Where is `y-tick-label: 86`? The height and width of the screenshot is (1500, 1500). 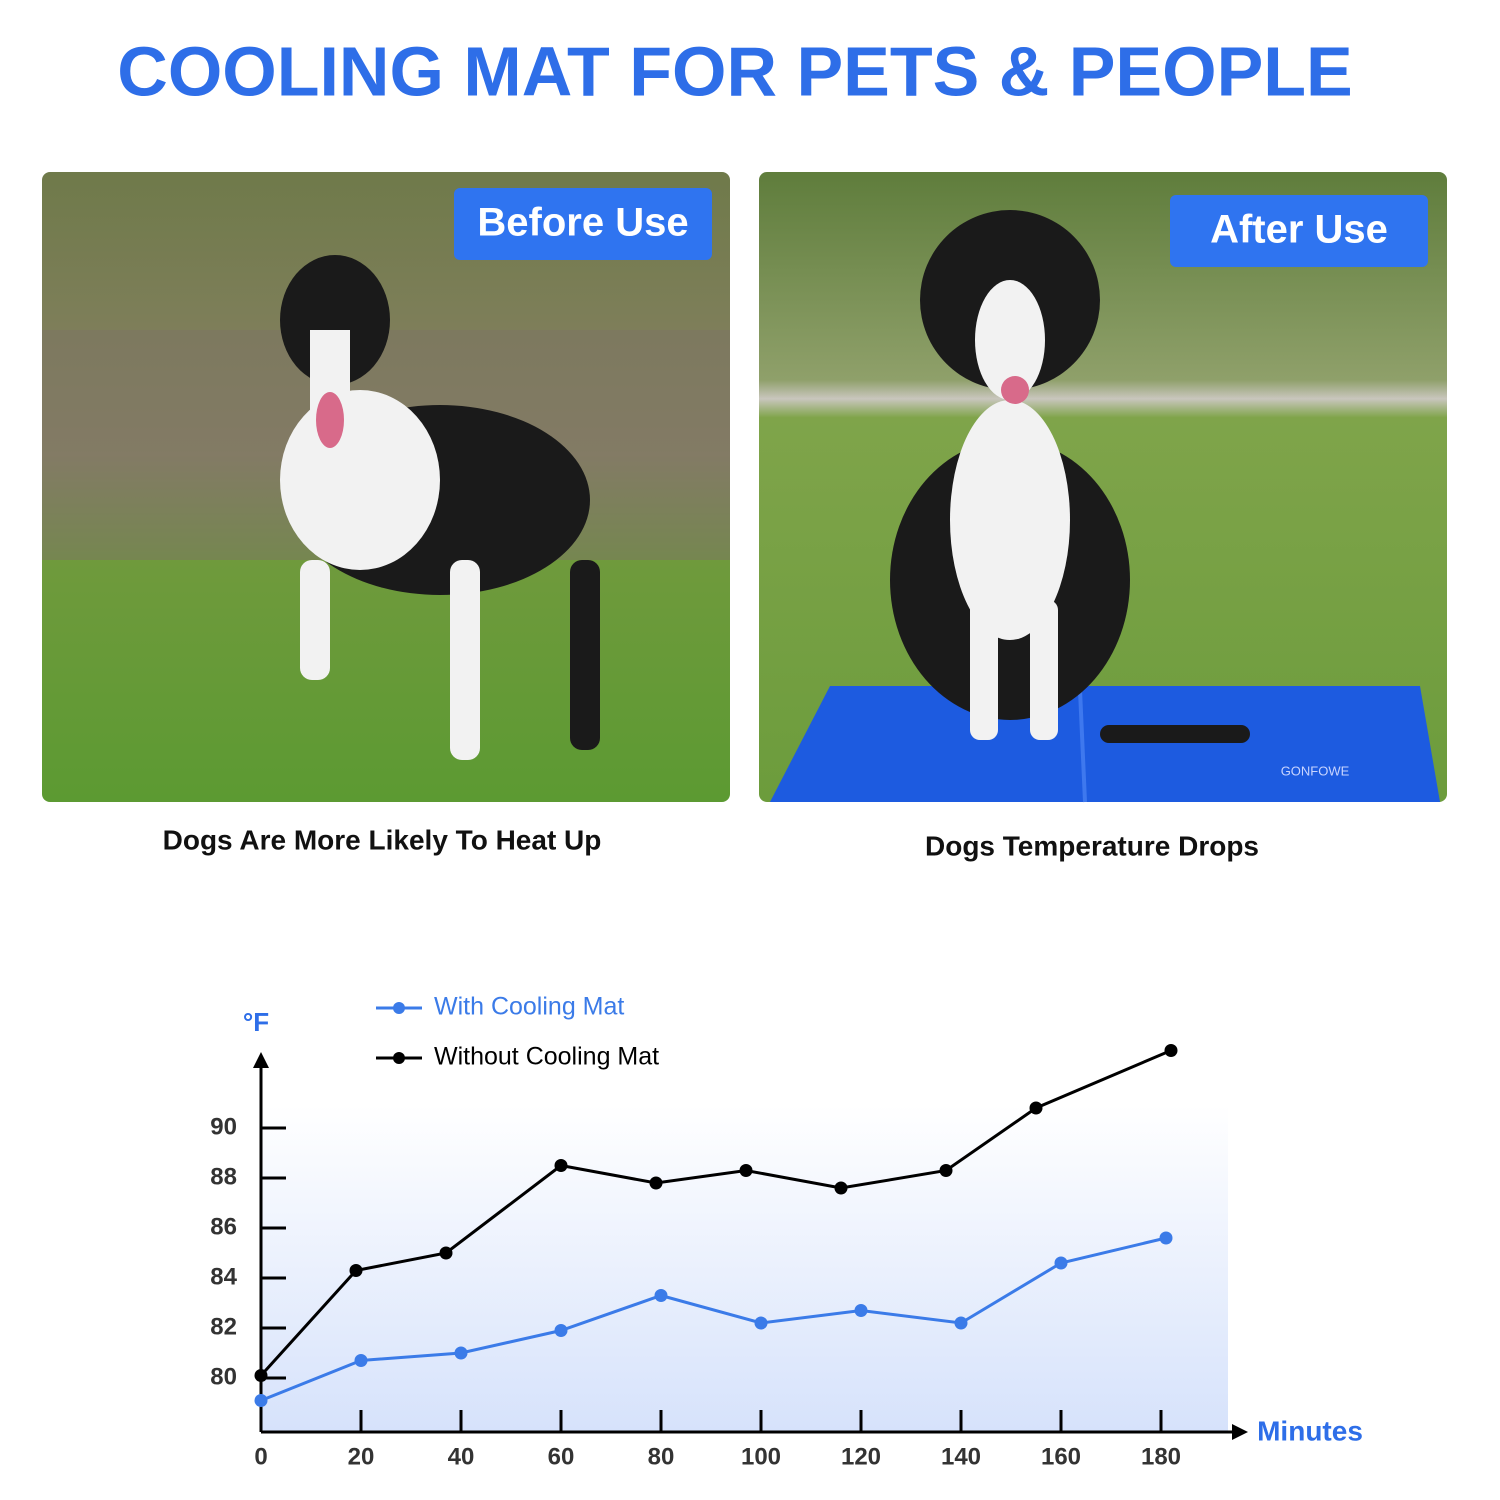
y-tick-label: 86 is located at coordinates (223, 1226).